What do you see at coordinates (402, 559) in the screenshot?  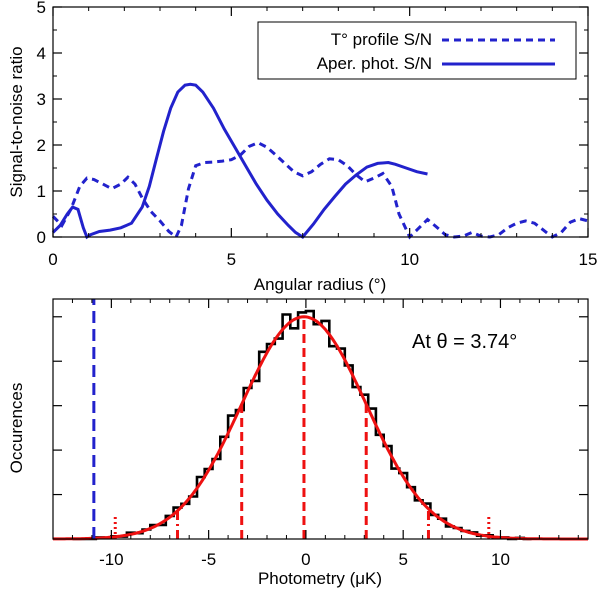 I see `bottom-x-tick-label: 5` at bounding box center [402, 559].